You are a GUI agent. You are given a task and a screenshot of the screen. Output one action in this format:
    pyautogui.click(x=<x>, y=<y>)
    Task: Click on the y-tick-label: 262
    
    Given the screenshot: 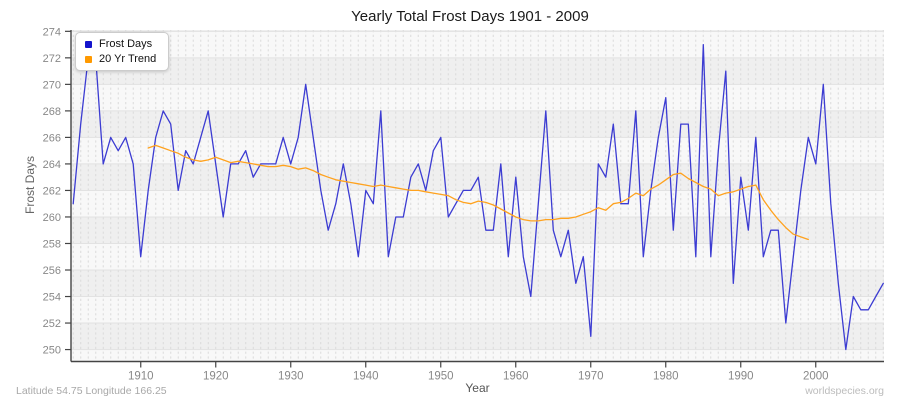 What is the action you would take?
    pyautogui.click(x=52, y=191)
    